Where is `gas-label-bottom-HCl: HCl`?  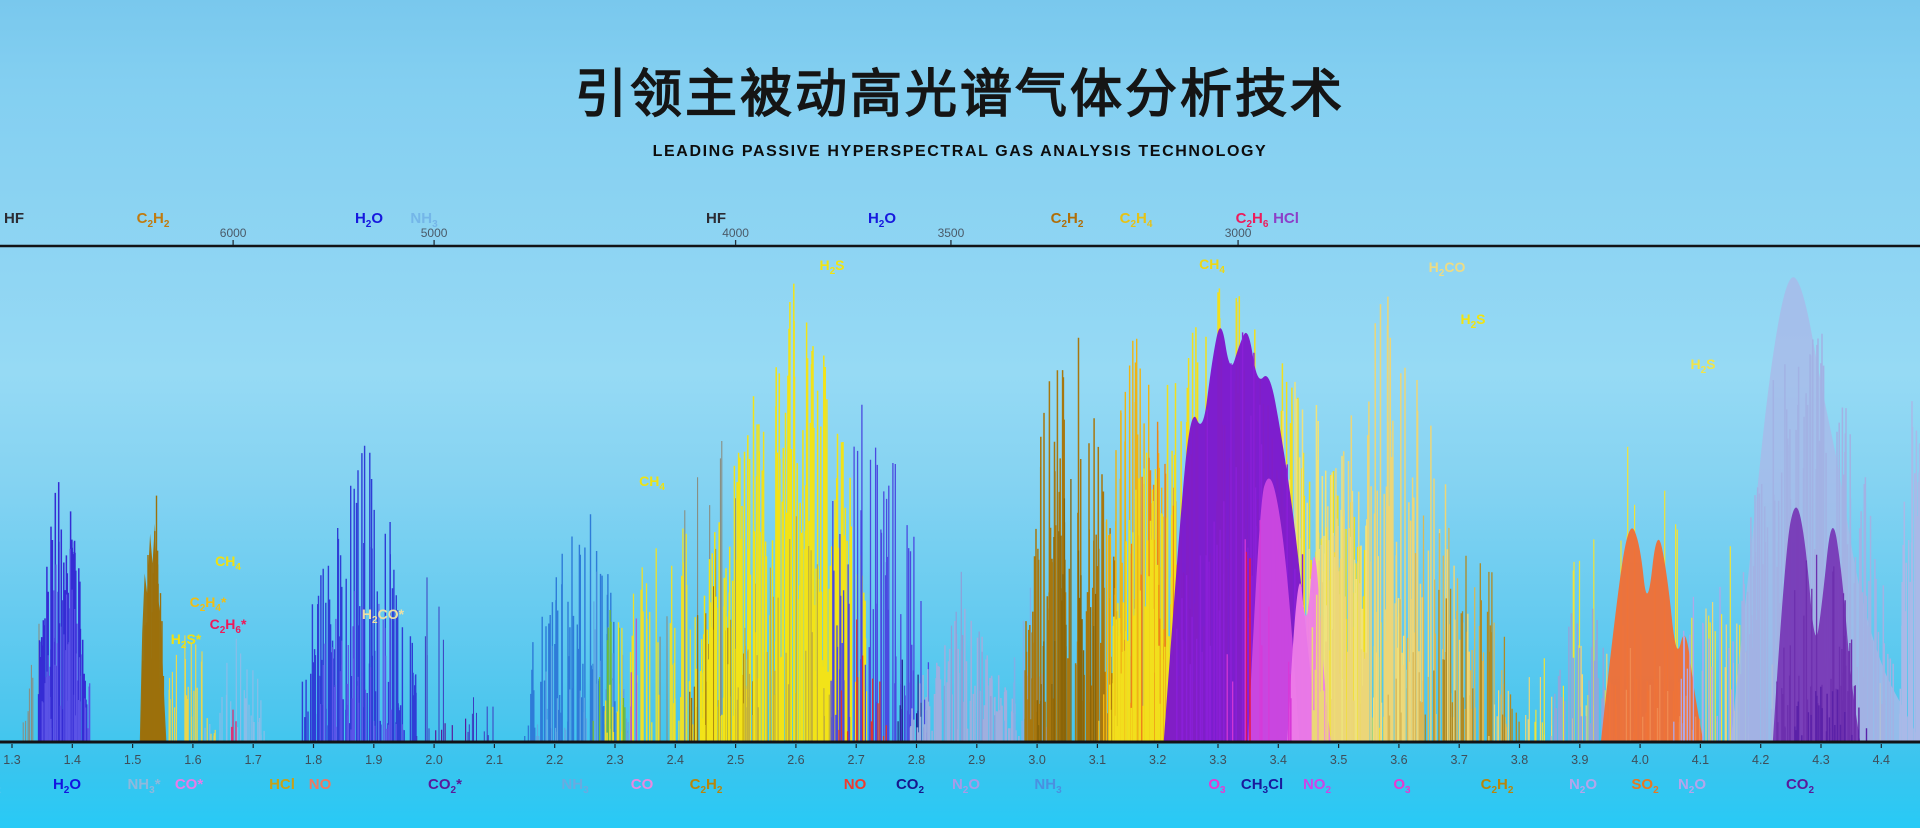
gas-label-bottom-HCl: HCl is located at coordinates (282, 784).